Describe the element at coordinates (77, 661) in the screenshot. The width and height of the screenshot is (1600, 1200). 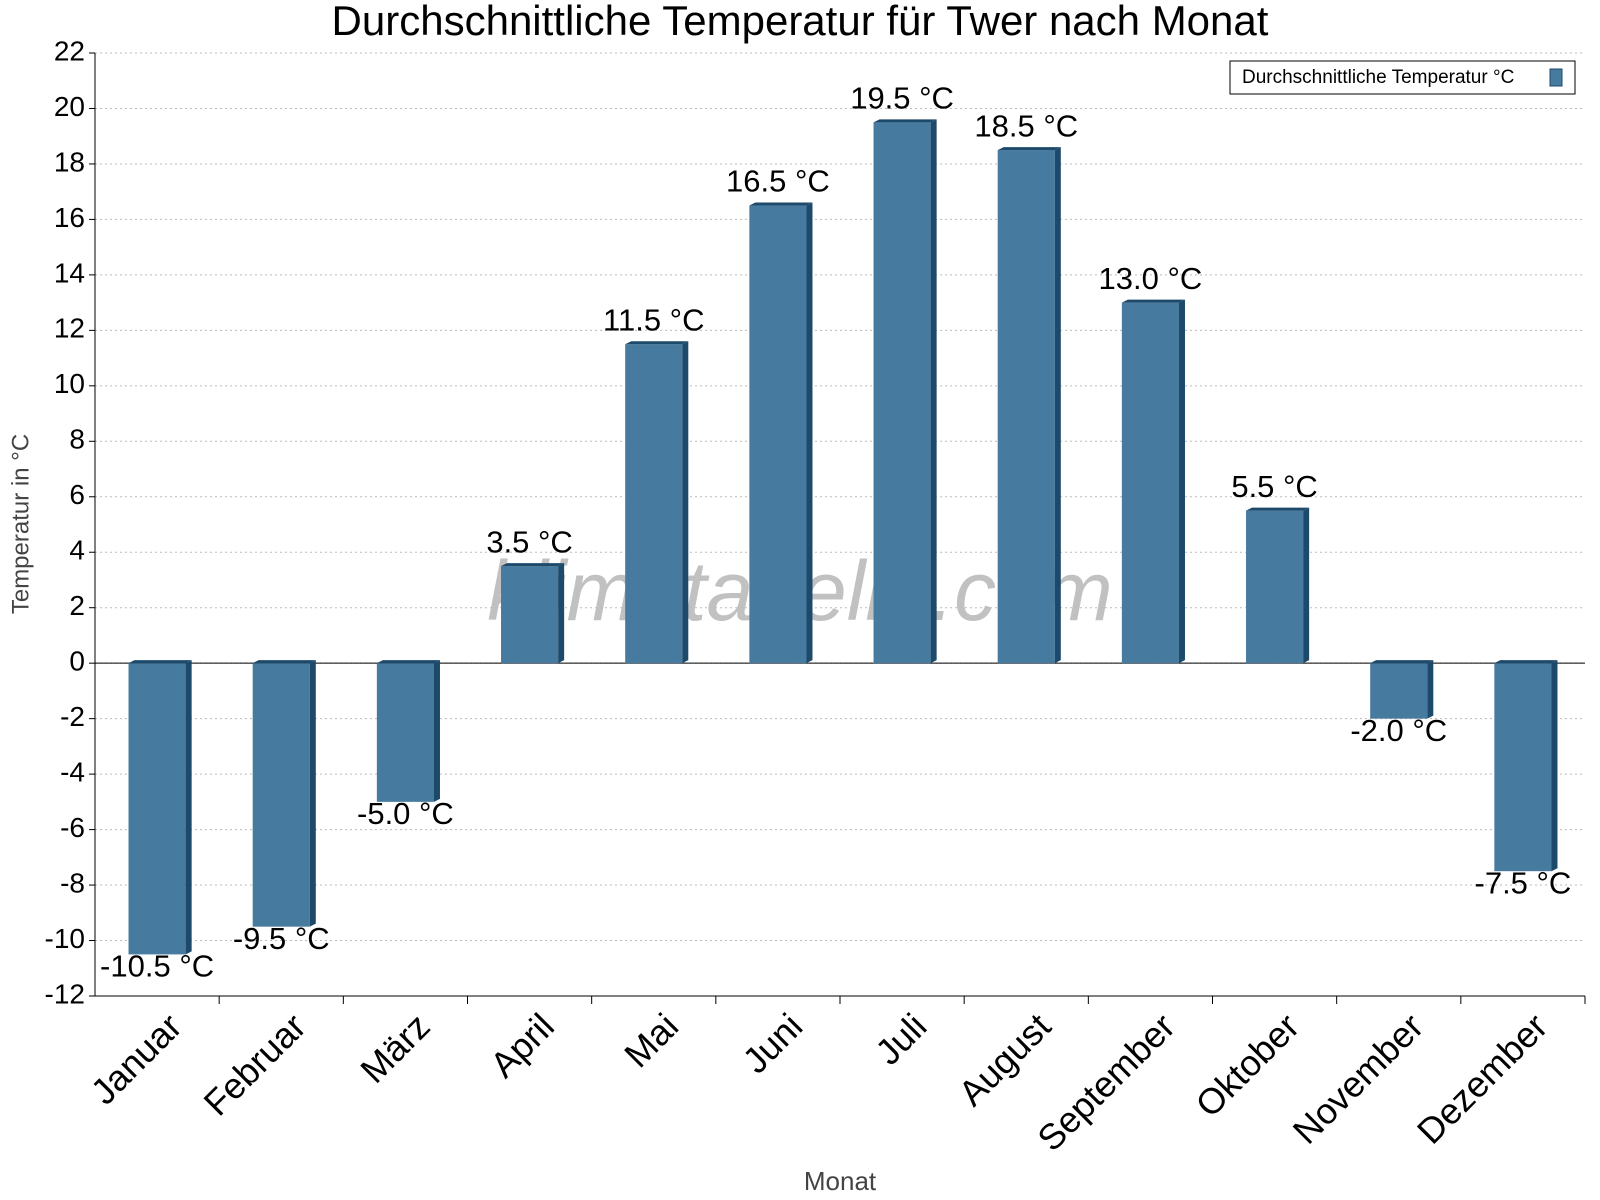
I see `y-tick-label: 0` at that location.